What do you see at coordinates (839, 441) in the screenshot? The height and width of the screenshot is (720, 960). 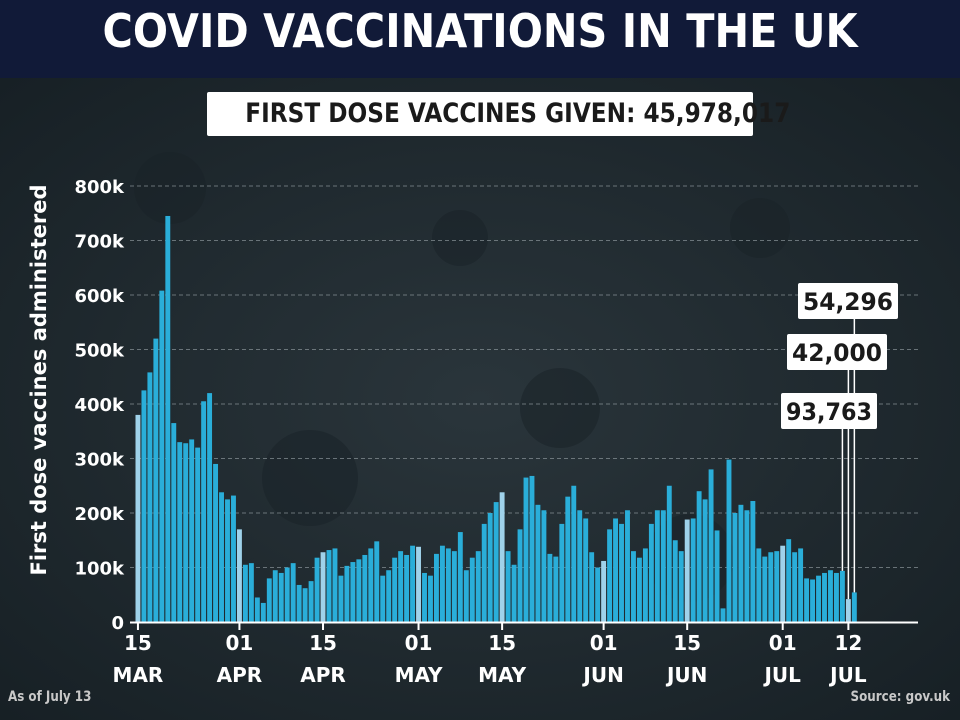 I see `callouts: 54,296 42,000 93,763` at bounding box center [839, 441].